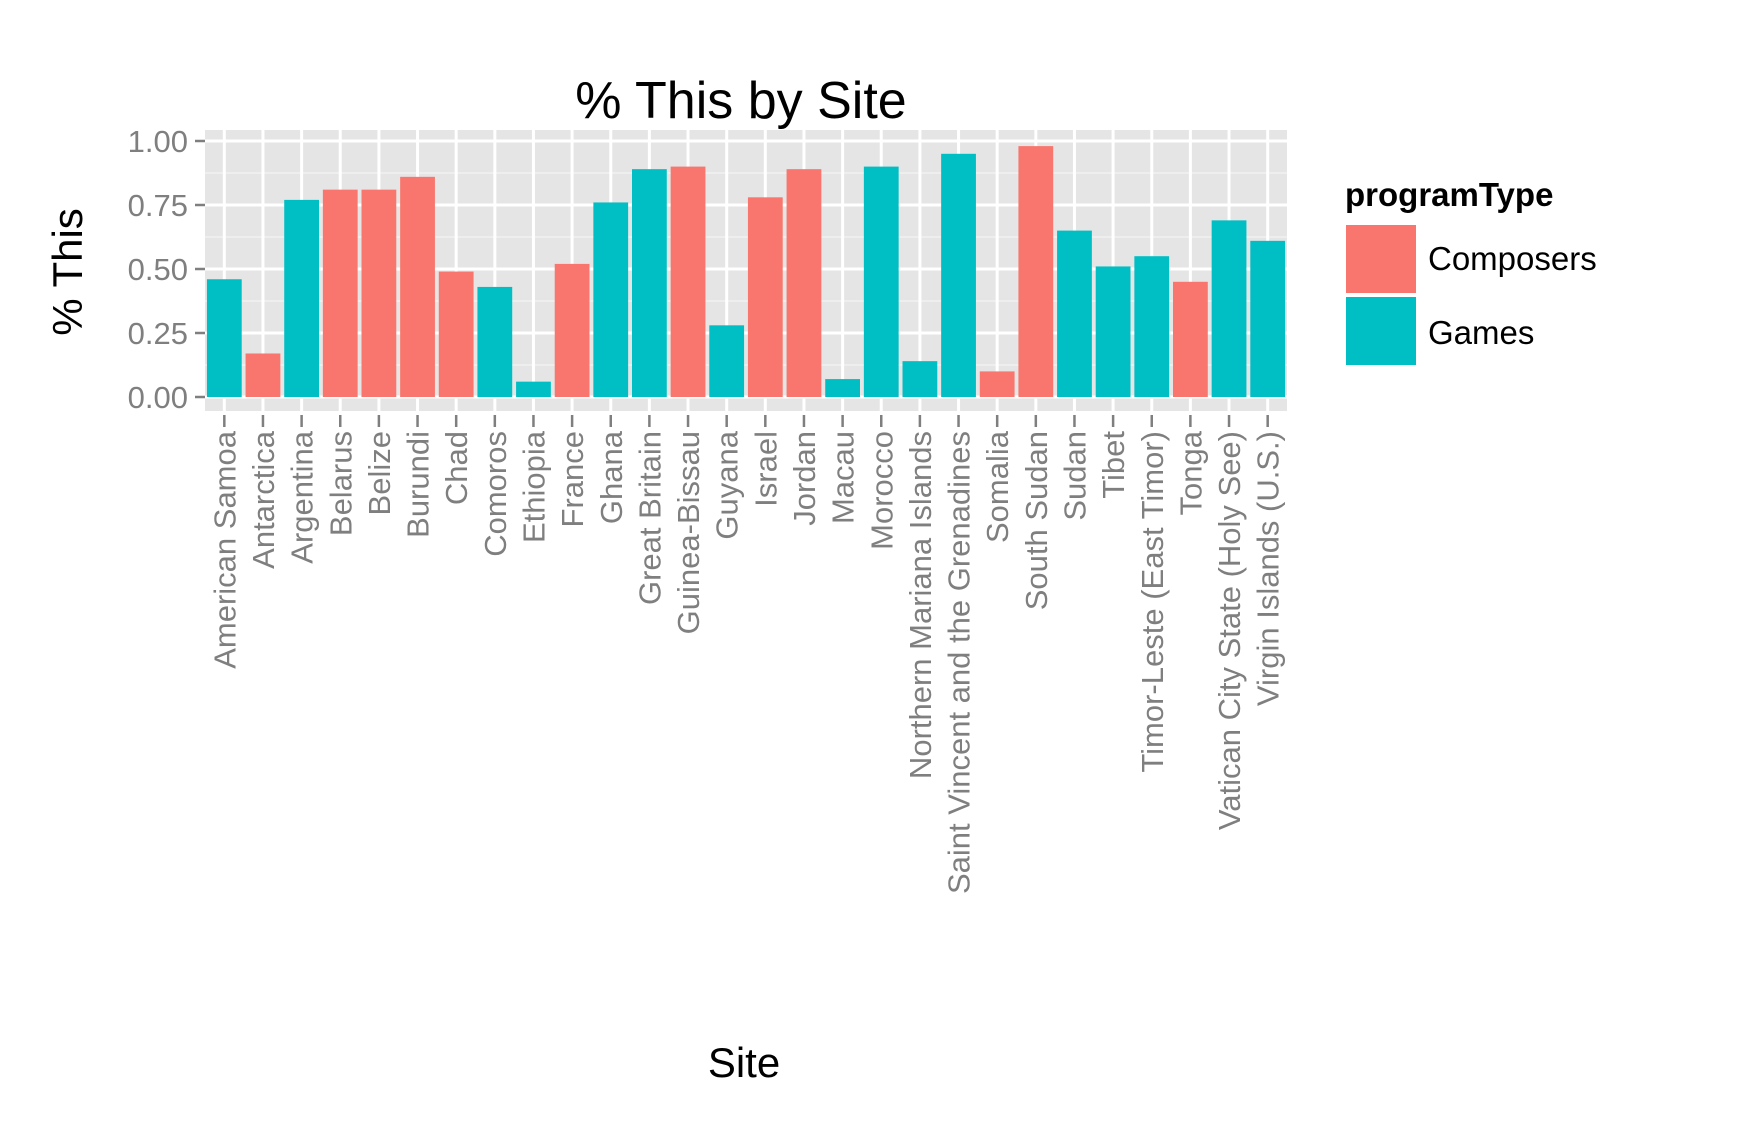  I want to click on x-tick-label-northern-mariana-islands: Northern Mariana Islands, so click(920, 605).